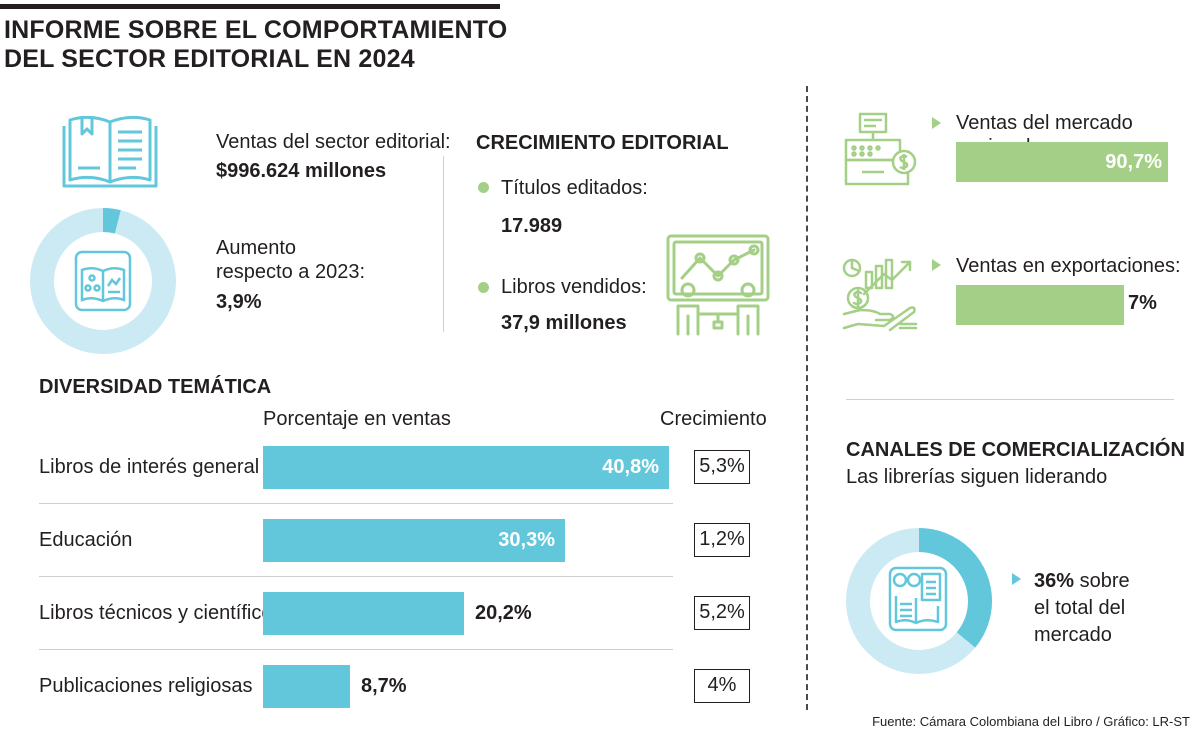 This screenshot has height=736, width=1200. What do you see at coordinates (290, 272) in the screenshot?
I see `increase-label-line-2: respecto a 2023:` at bounding box center [290, 272].